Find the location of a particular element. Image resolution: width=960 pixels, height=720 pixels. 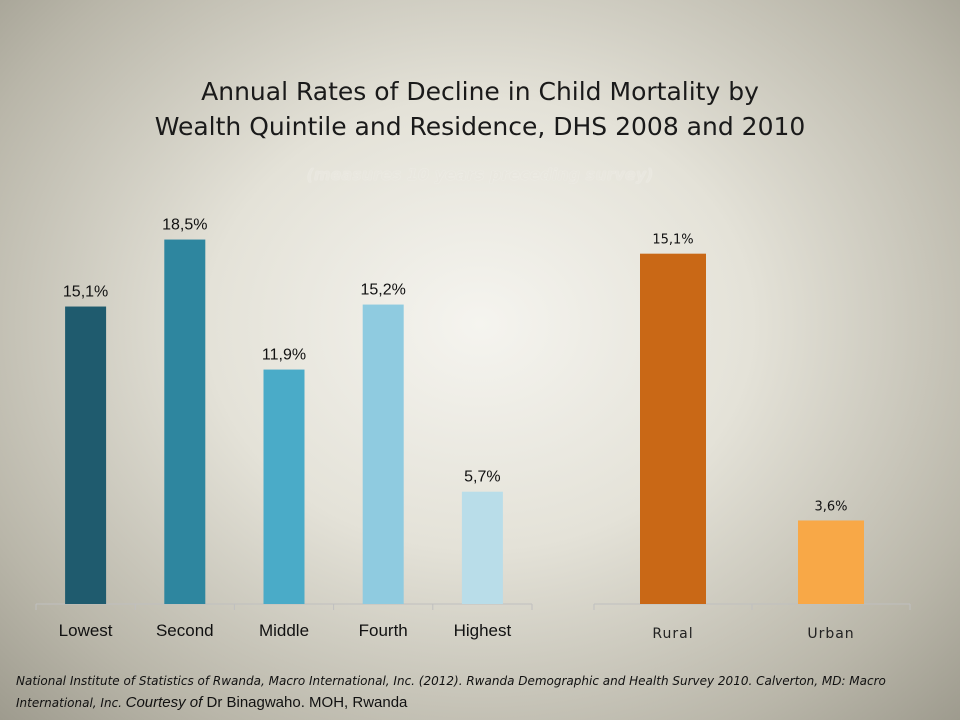

courtesy-of-label: Courtesy of is located at coordinates (164, 702).